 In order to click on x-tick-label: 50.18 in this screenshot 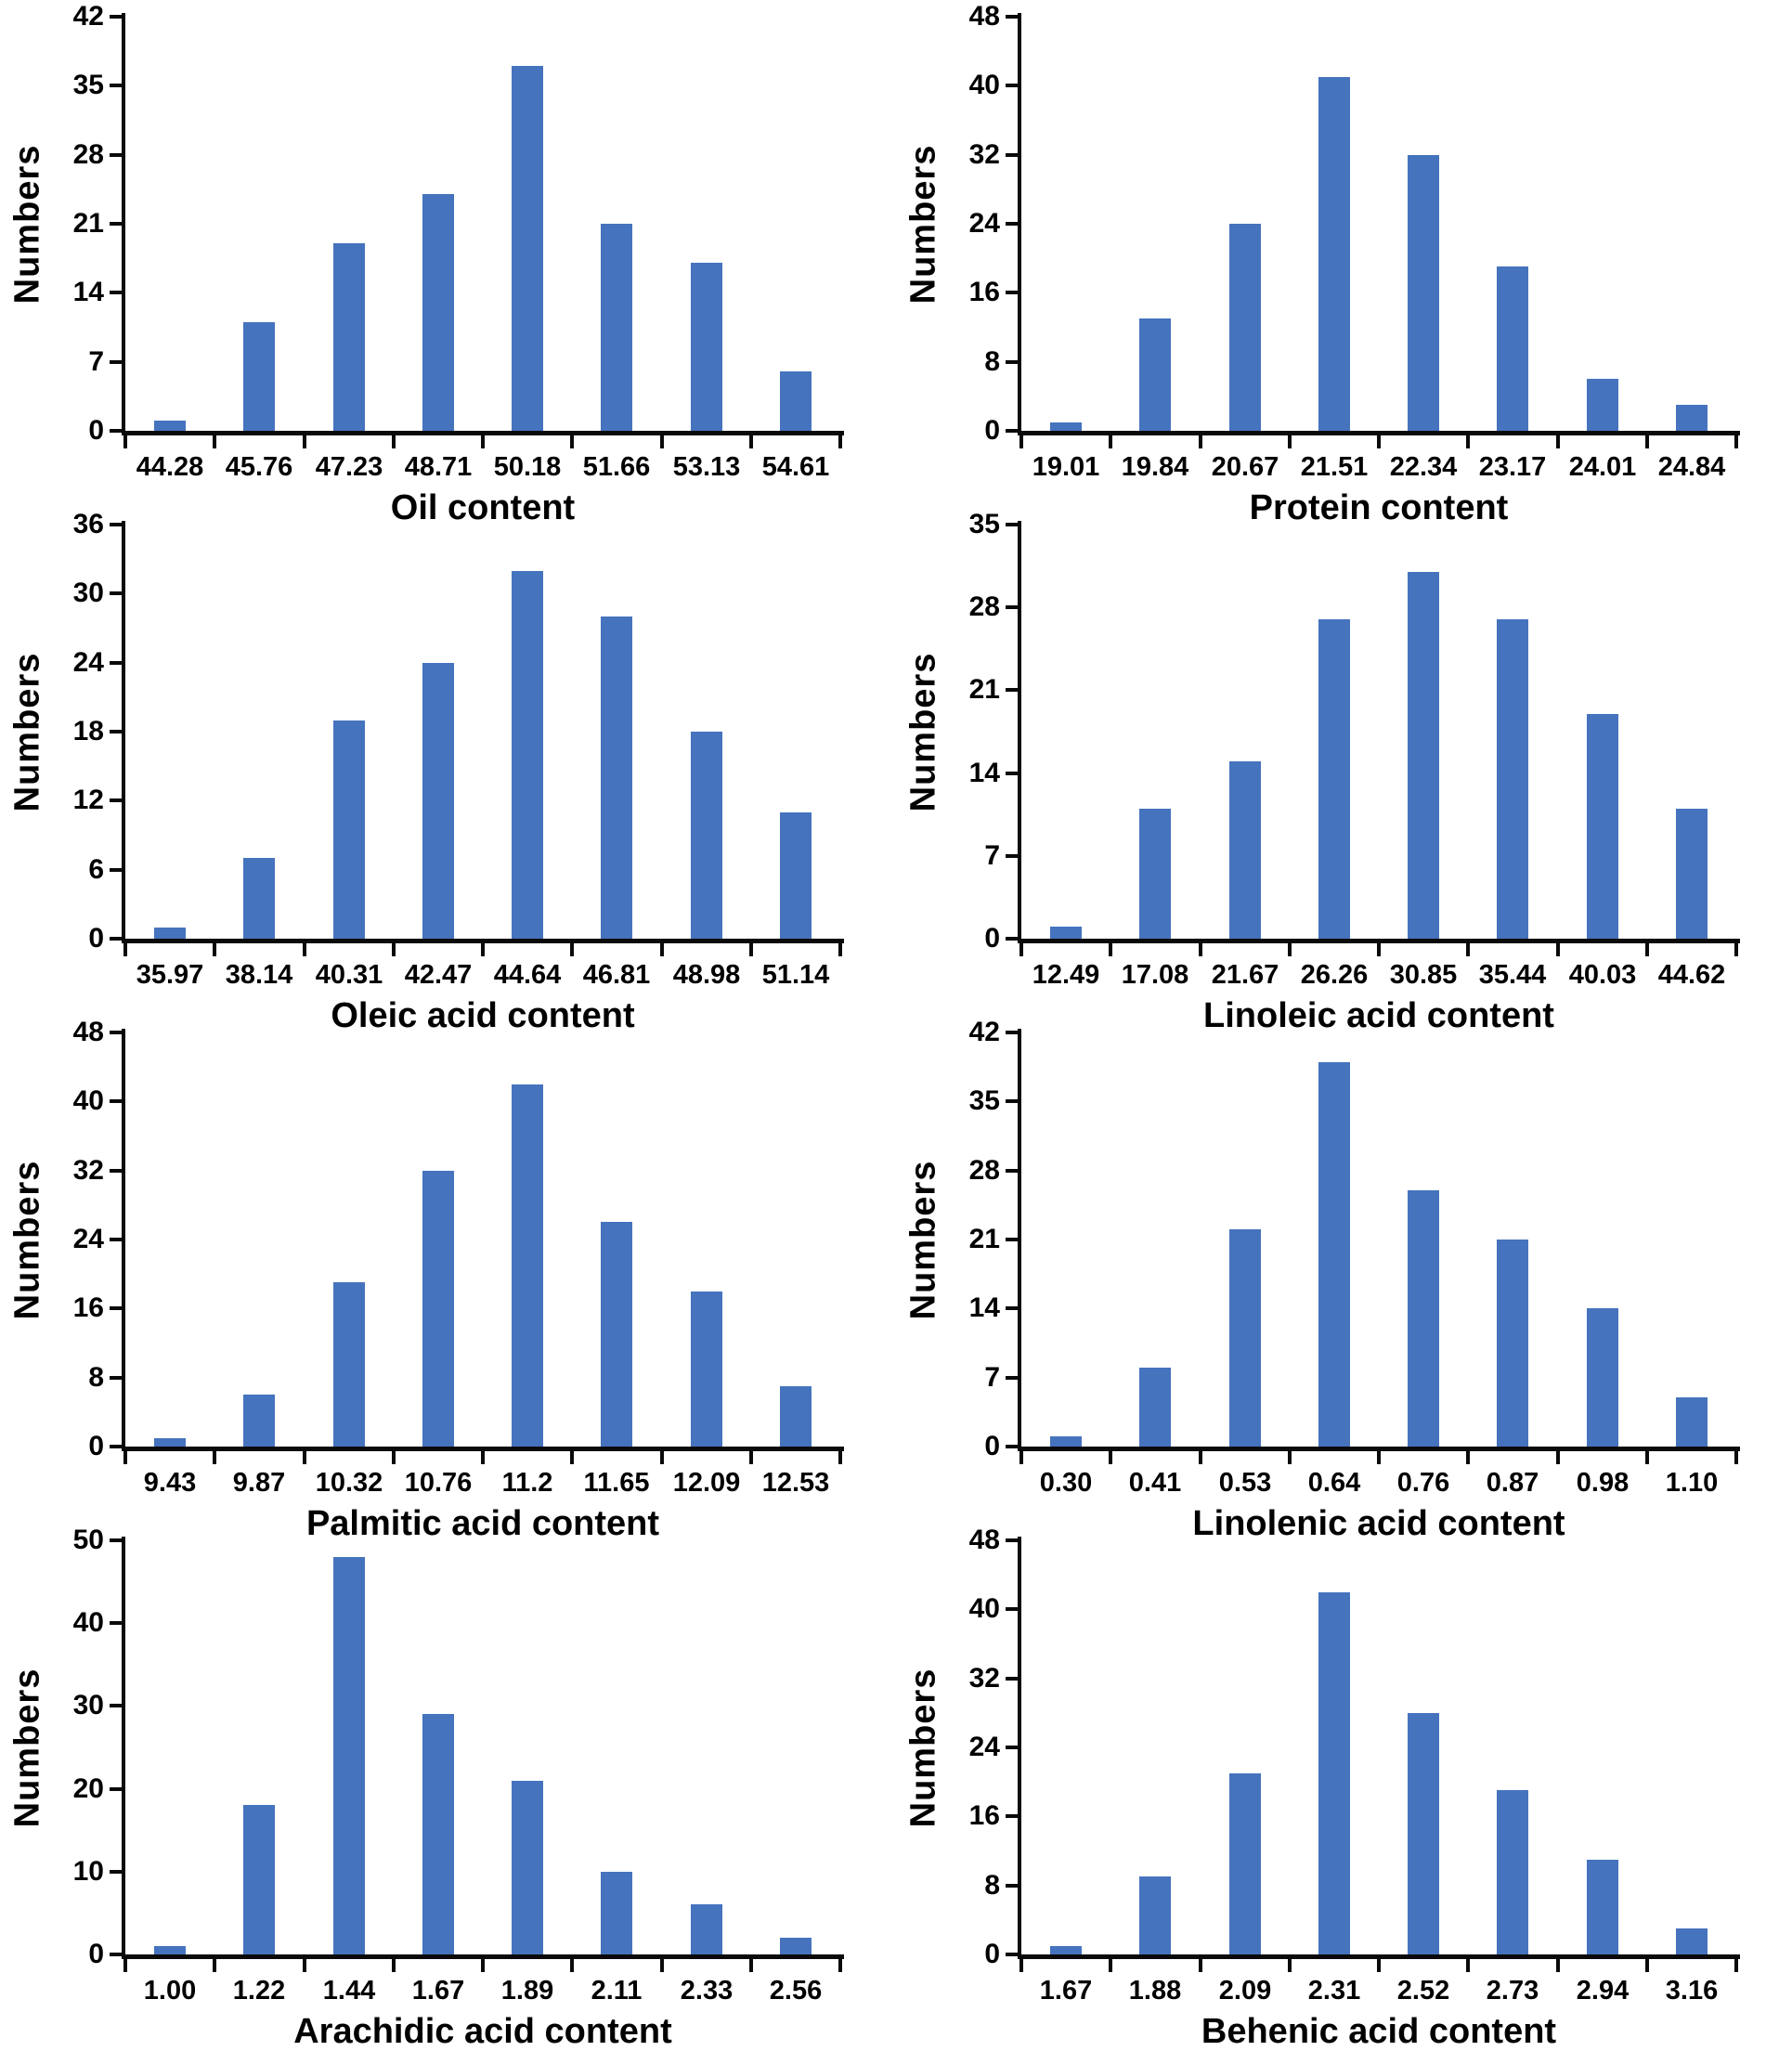, I will do `click(527, 467)`.